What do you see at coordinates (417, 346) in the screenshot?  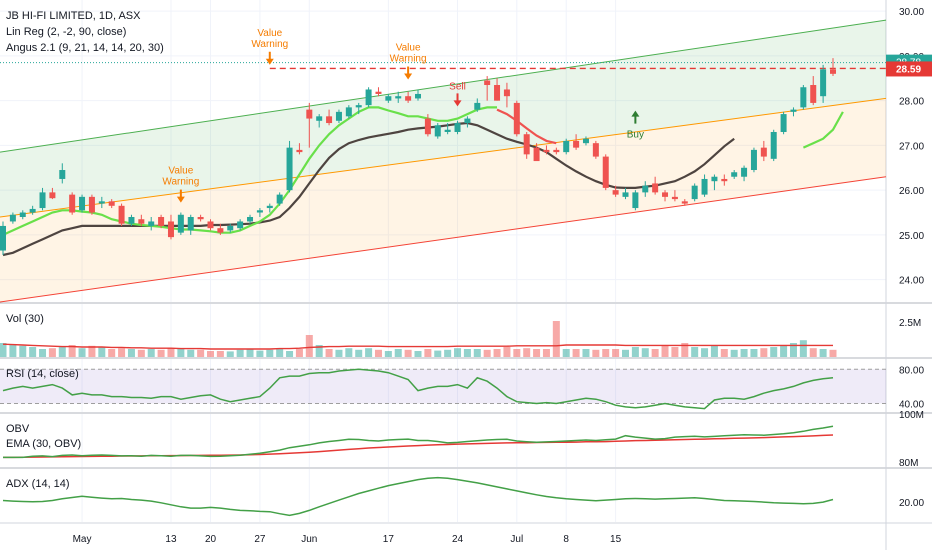 I see `volume-ma-line` at bounding box center [417, 346].